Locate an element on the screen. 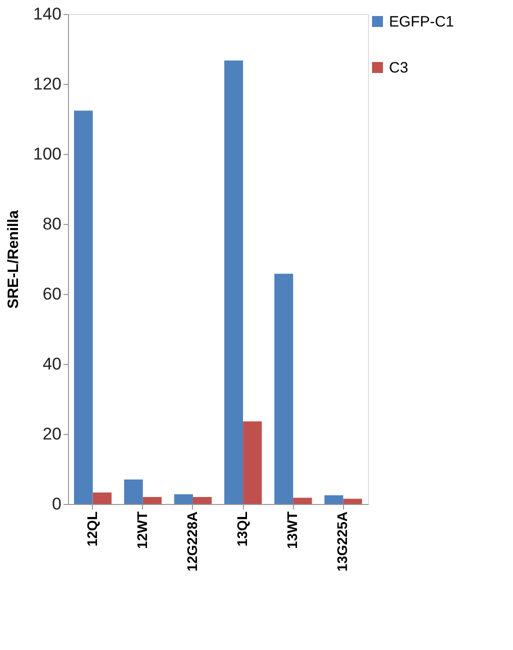 The height and width of the screenshot is (650, 513). legend-label: C3 is located at coordinates (398, 68).